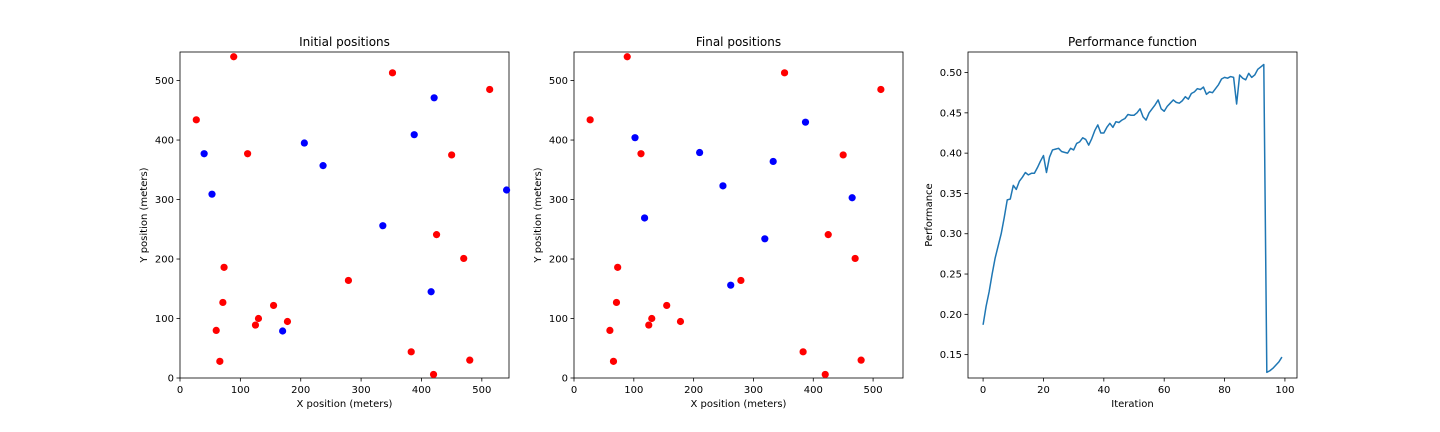 This screenshot has height=432, width=1440. Describe the element at coordinates (753, 390) in the screenshot. I see `x-tick-label: 300` at that location.